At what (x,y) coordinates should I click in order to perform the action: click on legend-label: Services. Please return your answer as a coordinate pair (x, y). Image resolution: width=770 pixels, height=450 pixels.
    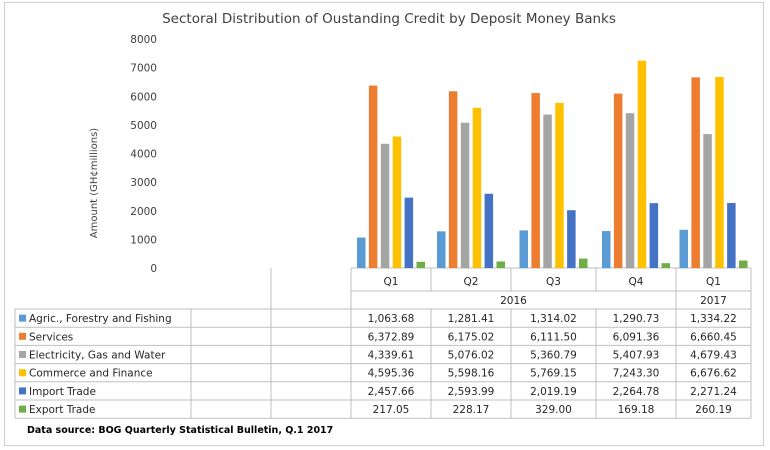
    Looking at the image, I should click on (51, 337).